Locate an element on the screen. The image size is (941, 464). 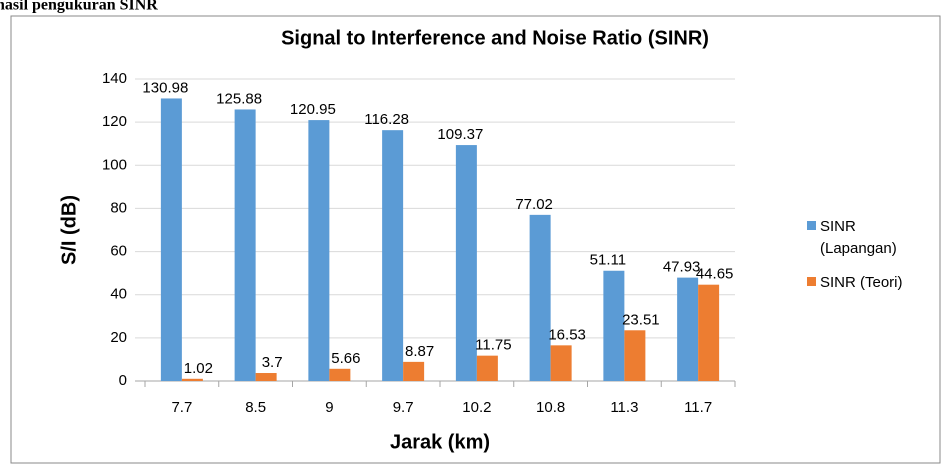
data-label: 5.66 is located at coordinates (345, 358).